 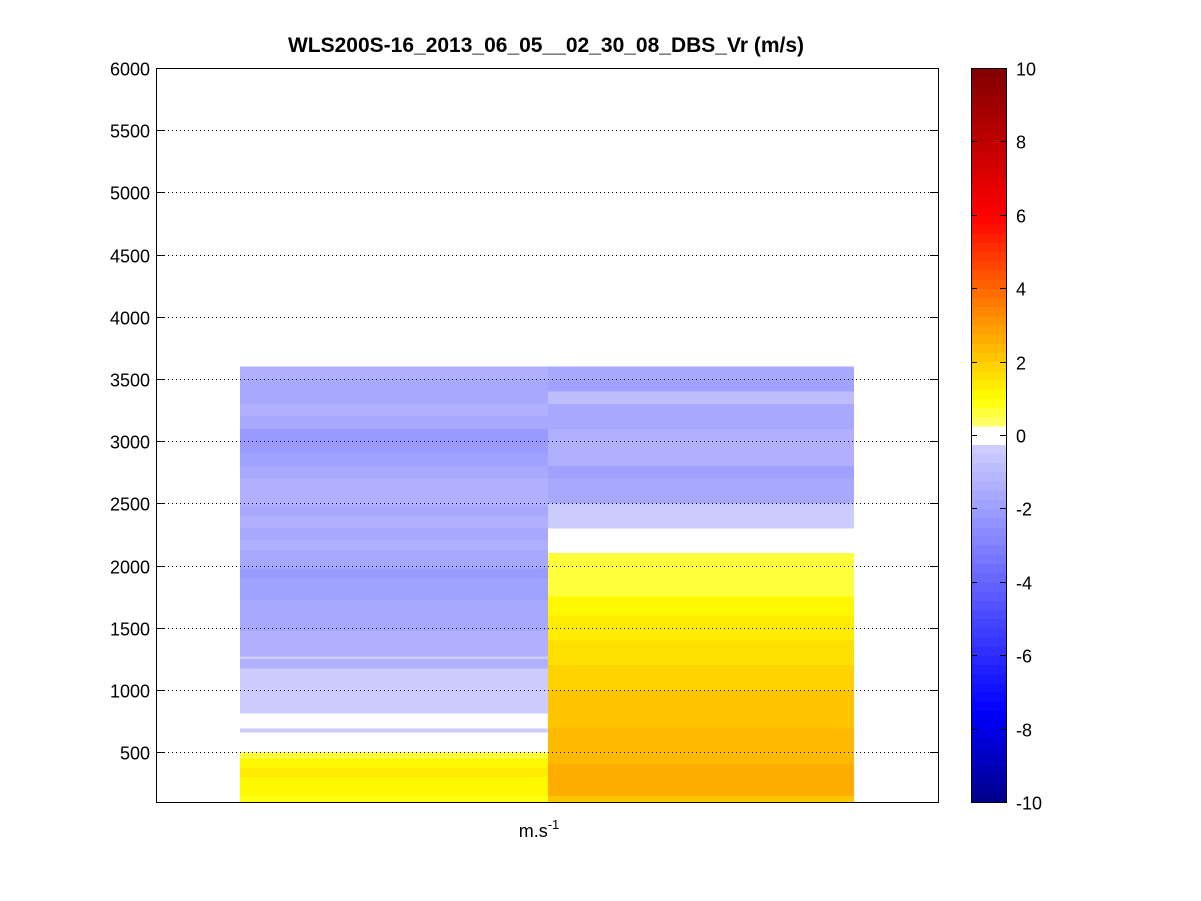 I want to click on colorbar-tick-label: -4, so click(x=1024, y=584).